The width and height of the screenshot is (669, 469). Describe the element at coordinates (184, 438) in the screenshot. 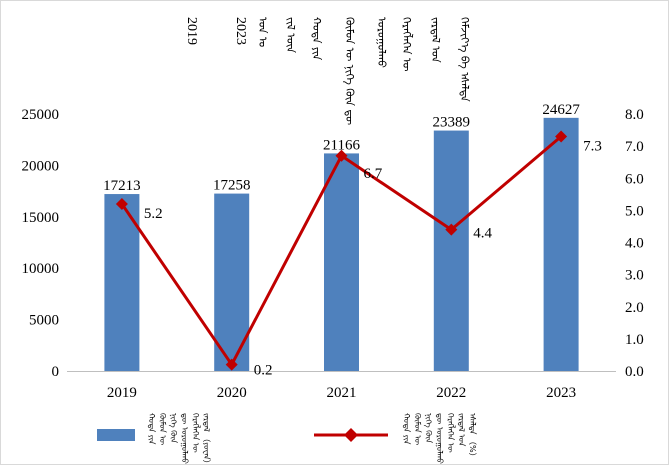

I see `legend-bar-label-part: ᠳᠦ ᠤᠷᠤᠭᠤᠯᠬᠤ` at that location.